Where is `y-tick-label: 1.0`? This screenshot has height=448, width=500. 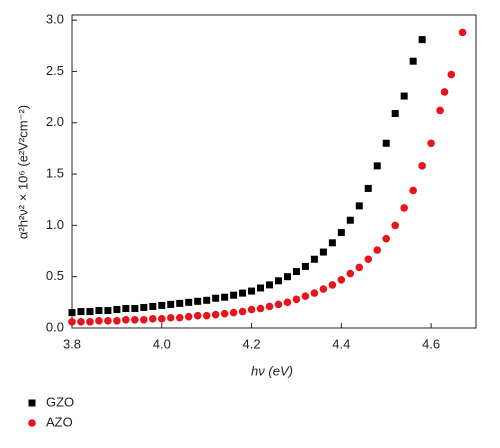
y-tick-label: 1.0 is located at coordinates (55, 224).